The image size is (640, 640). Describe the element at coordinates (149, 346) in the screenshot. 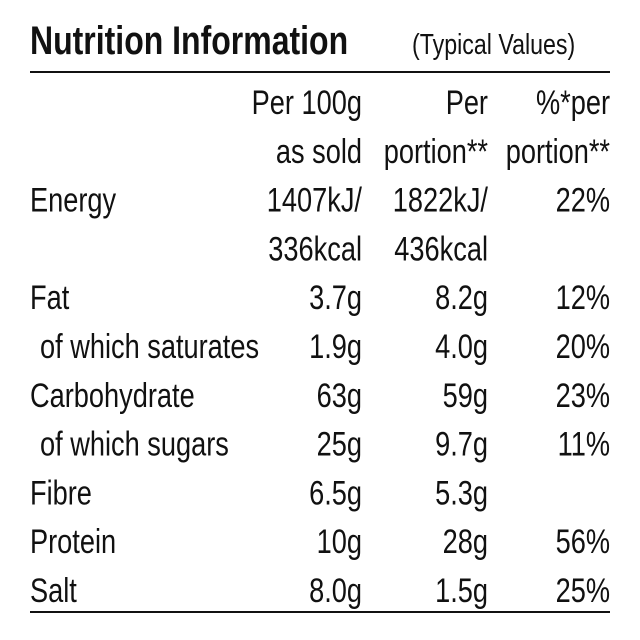

I see `sub-row-label: of which saturates` at that location.